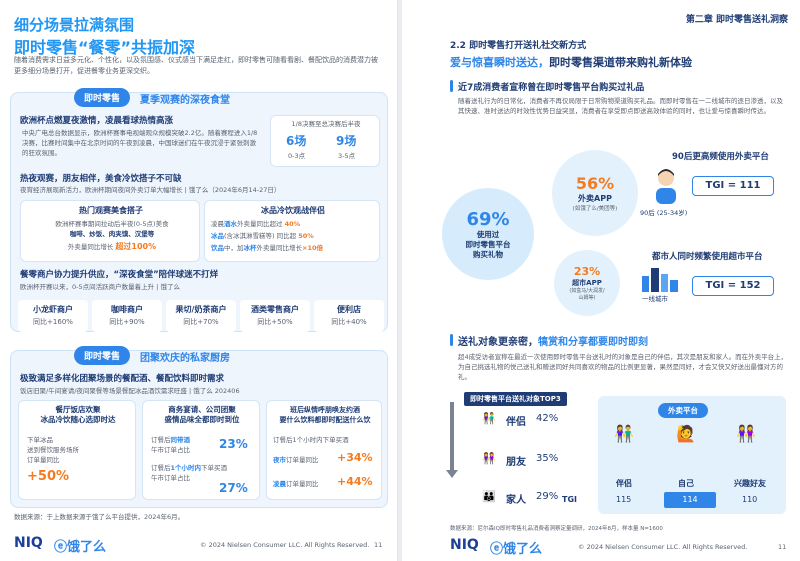 Image resolution: width=800 pixels, height=561 pixels. Describe the element at coordinates (112, 224) in the screenshot. I see `block2-left-line1: 欧洲杯赛事期间拉动后半夜(0-5点)美食` at that location.